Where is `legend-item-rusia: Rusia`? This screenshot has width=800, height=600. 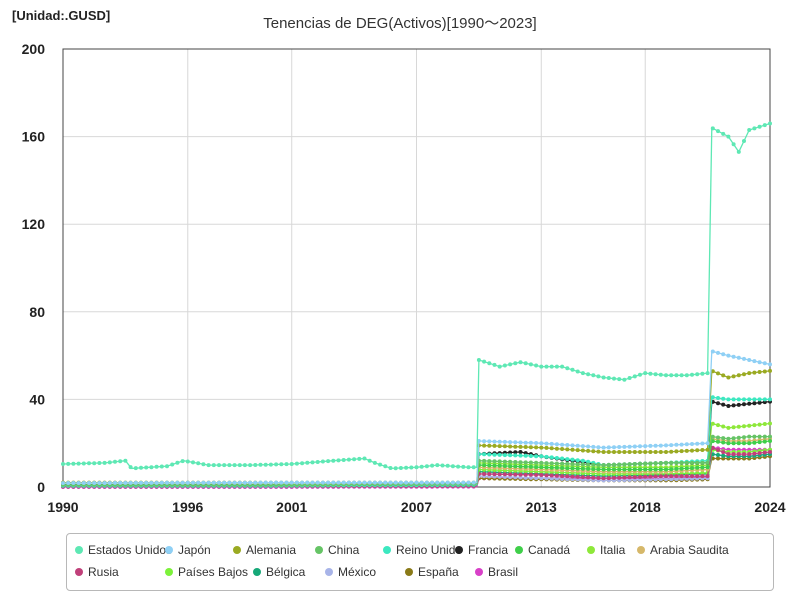 legend-item-rusia: Rusia is located at coordinates (97, 572).